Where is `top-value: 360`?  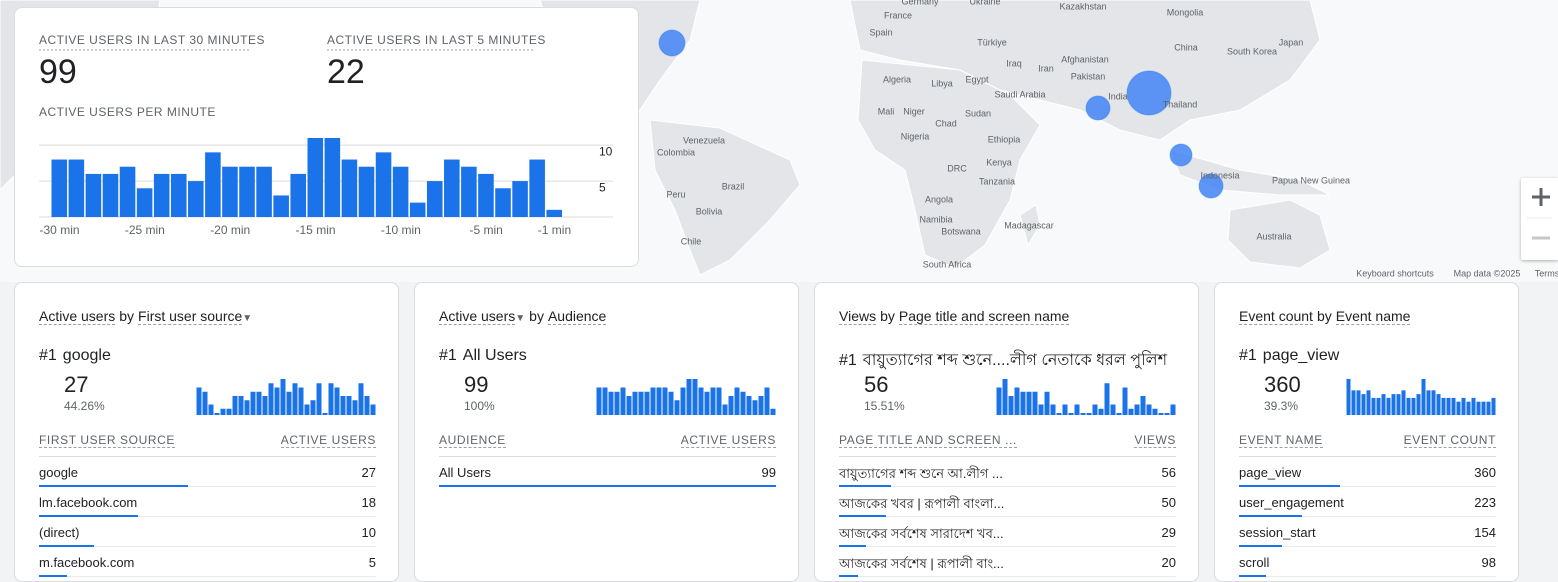
top-value: 360 is located at coordinates (1282, 384).